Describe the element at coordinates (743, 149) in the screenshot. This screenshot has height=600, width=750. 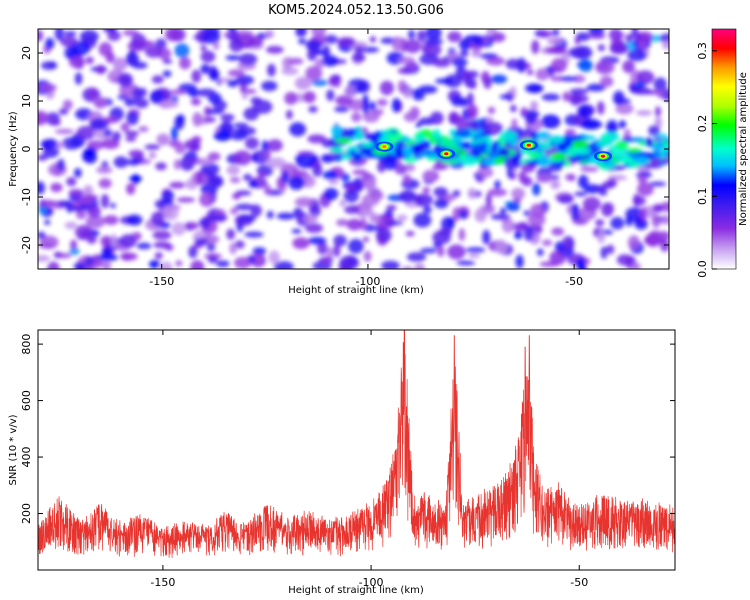
I see `colorbar-label: Normalized spectral amplitude` at that location.